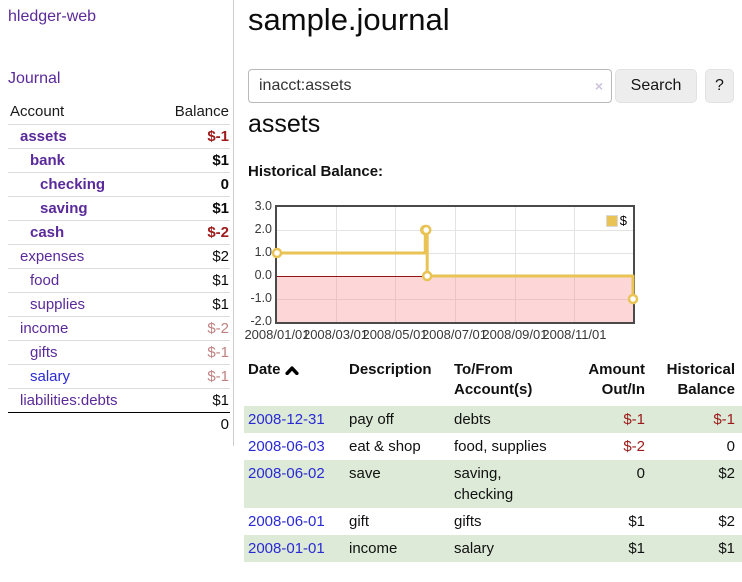  Describe the element at coordinates (724, 419) in the screenshot. I see `transaction-balance-cell: $-1` at that location.